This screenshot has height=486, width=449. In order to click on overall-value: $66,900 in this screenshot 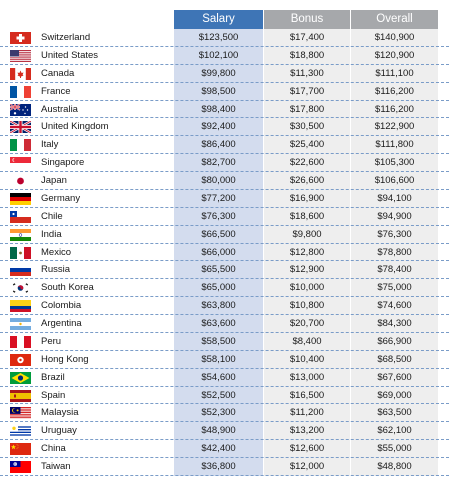, I will do `click(394, 341)`.